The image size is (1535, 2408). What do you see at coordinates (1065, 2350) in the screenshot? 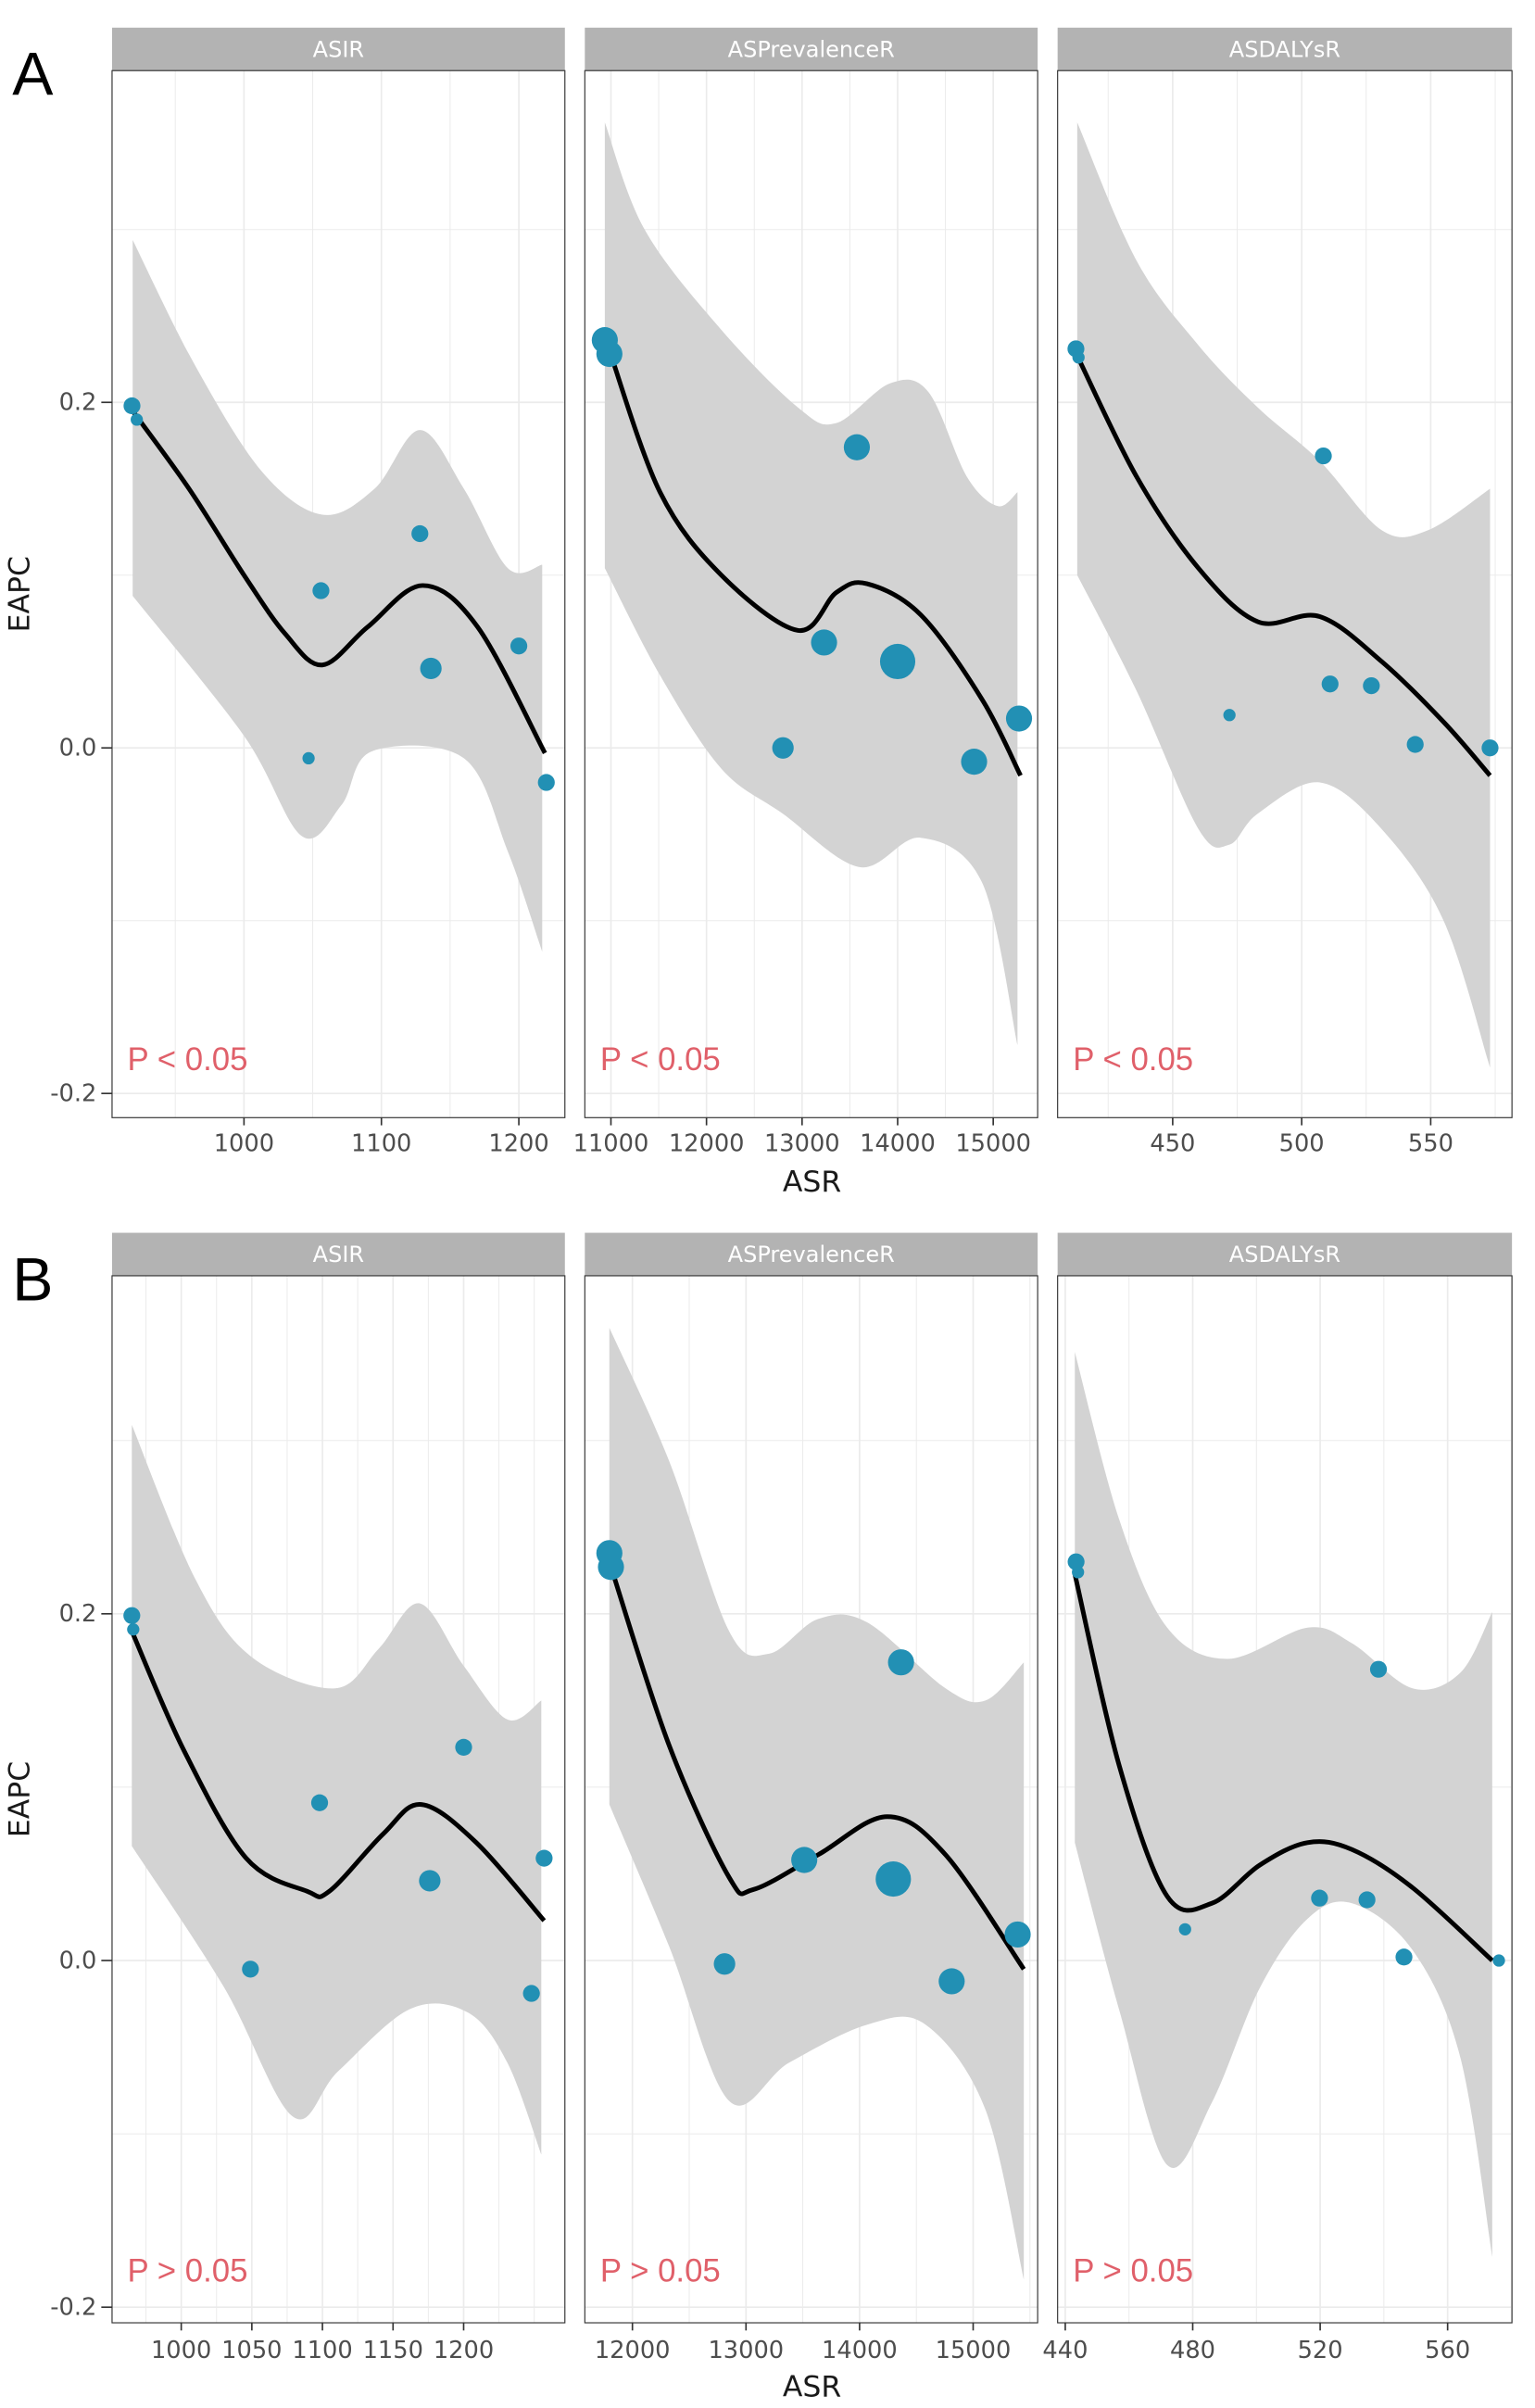
I see `x-tick-label: 440` at bounding box center [1065, 2350].